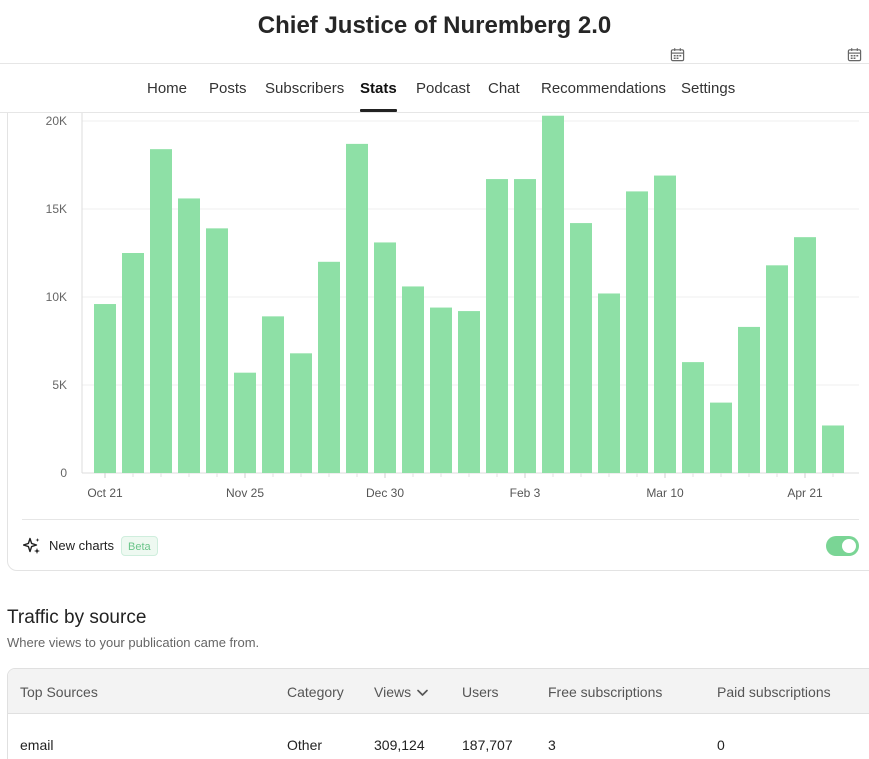  Describe the element at coordinates (504, 88) in the screenshot. I see `tab-chat: Chat` at that location.